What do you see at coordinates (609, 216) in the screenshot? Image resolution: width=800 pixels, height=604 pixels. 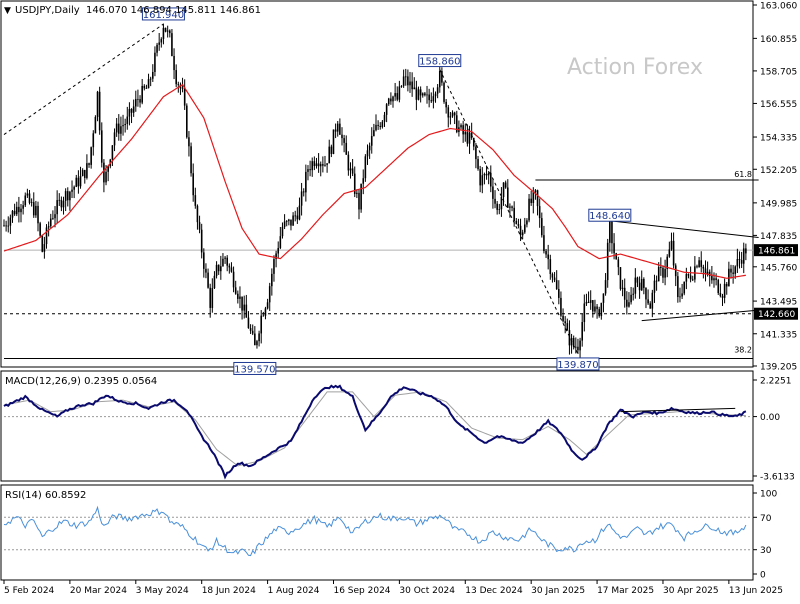 I see `swing-label: 148.640` at bounding box center [609, 216].